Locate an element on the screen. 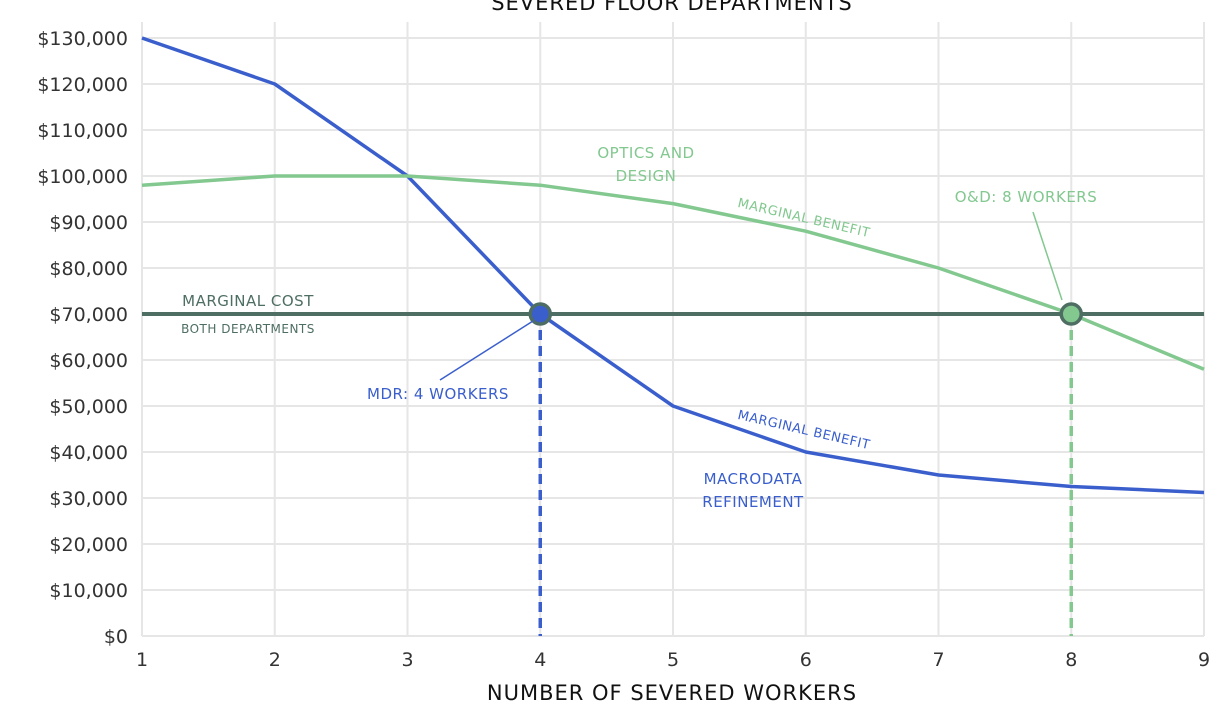  x-axis-ticks: 1 2 3 4 5 6 7 8 9 is located at coordinates (673, 660).